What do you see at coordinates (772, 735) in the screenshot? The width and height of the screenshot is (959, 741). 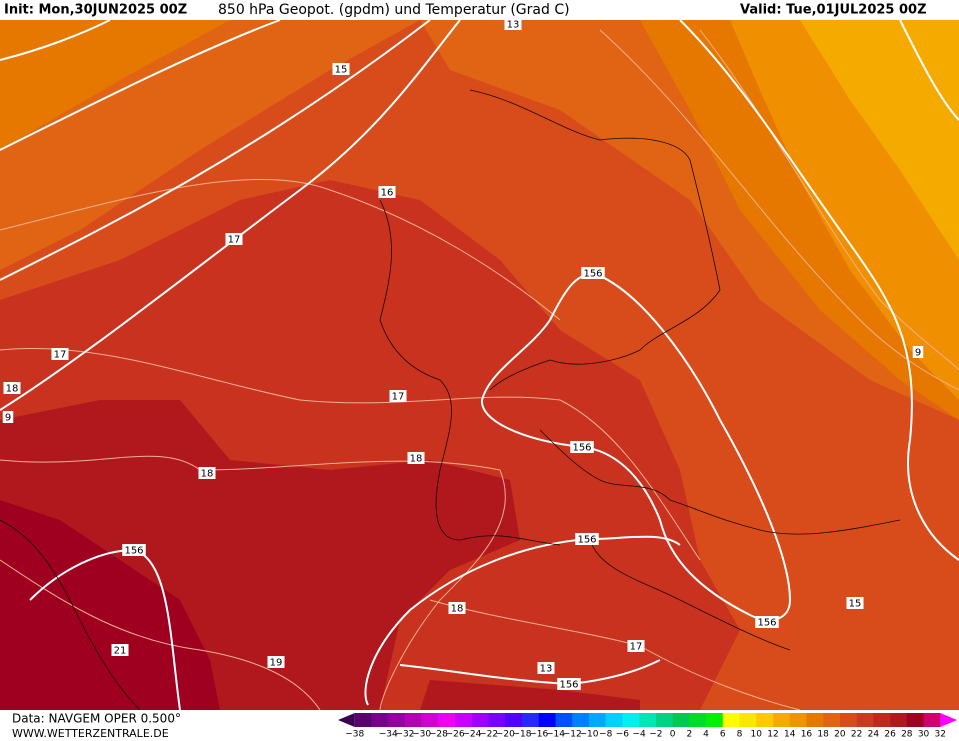 I see `colorbar-label: 12` at bounding box center [772, 735].